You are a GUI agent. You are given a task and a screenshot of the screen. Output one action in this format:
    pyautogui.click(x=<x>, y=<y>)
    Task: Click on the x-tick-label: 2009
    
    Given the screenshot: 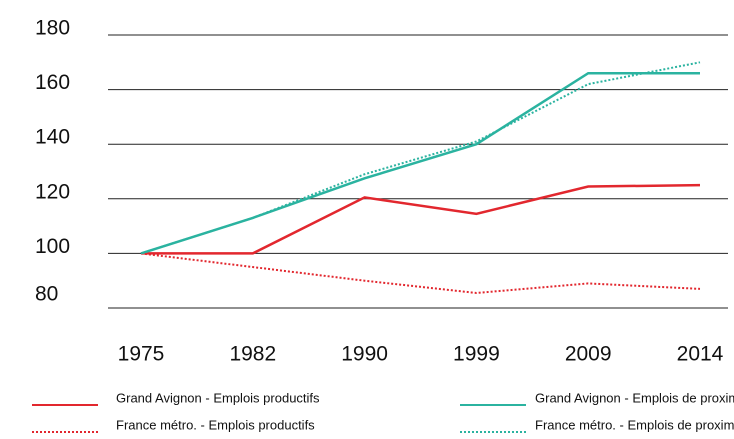 What is the action you would take?
    pyautogui.click(x=588, y=354)
    